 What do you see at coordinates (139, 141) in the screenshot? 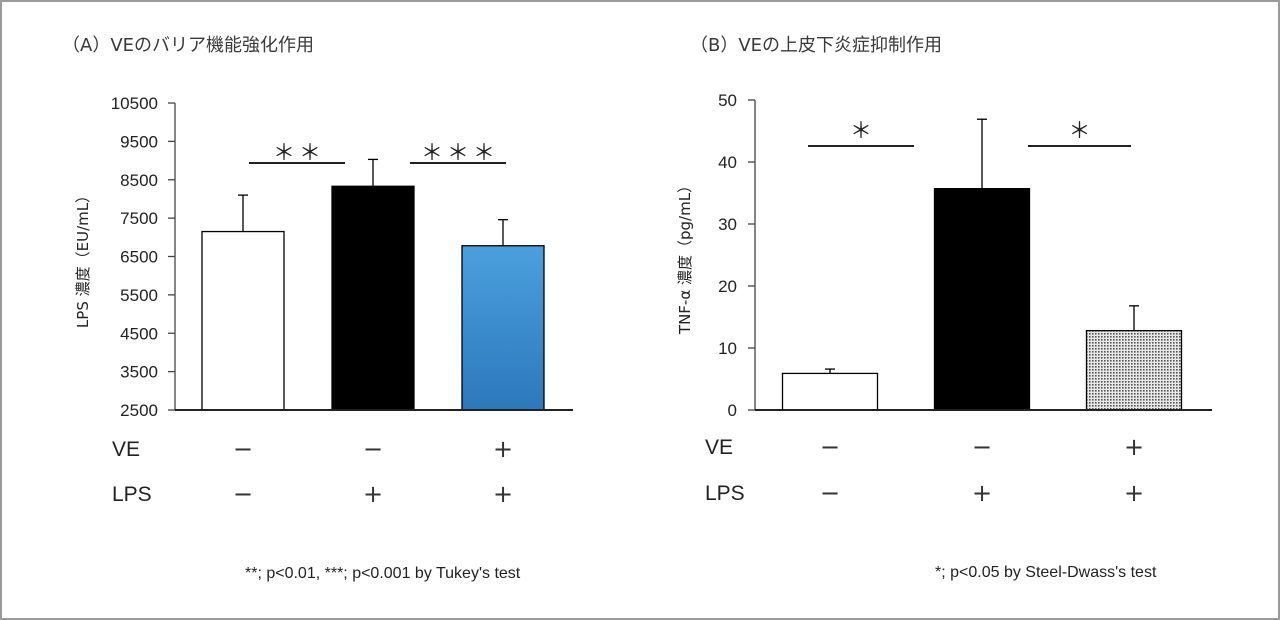
I see `y-tick-label: 9500` at bounding box center [139, 141].